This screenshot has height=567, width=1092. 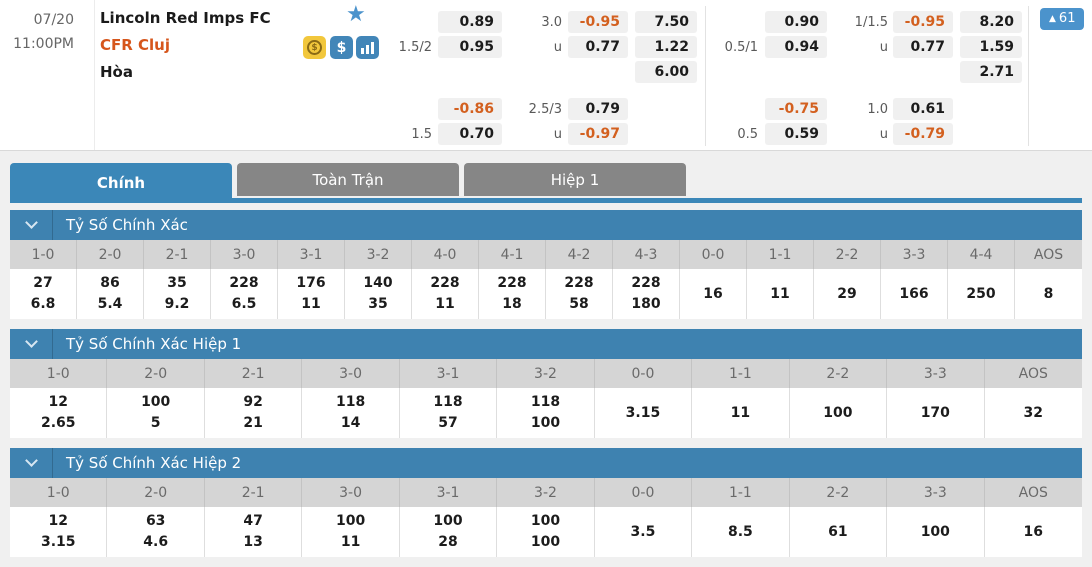 I want to click on score-odds-cell: 92 21, so click(x=253, y=413).